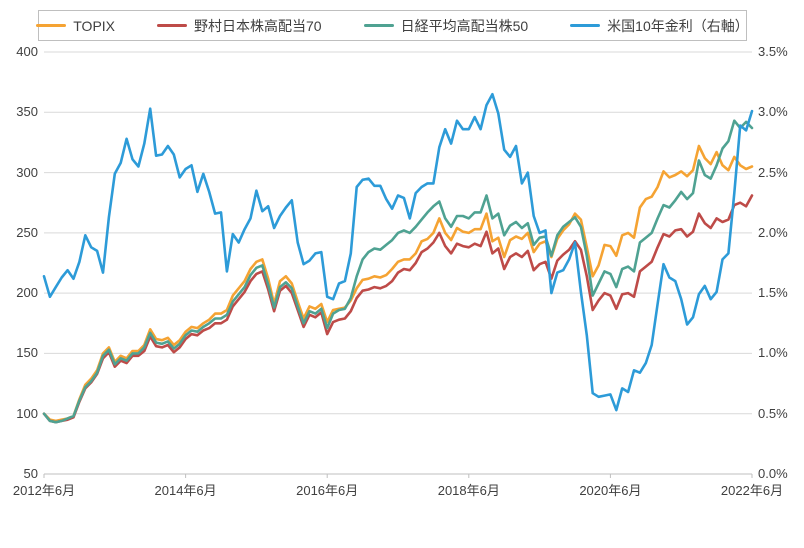 Image resolution: width=804 pixels, height=548 pixels. Describe the element at coordinates (51, 25) in the screenshot. I see `legend-swatch-topix-icon` at that location.